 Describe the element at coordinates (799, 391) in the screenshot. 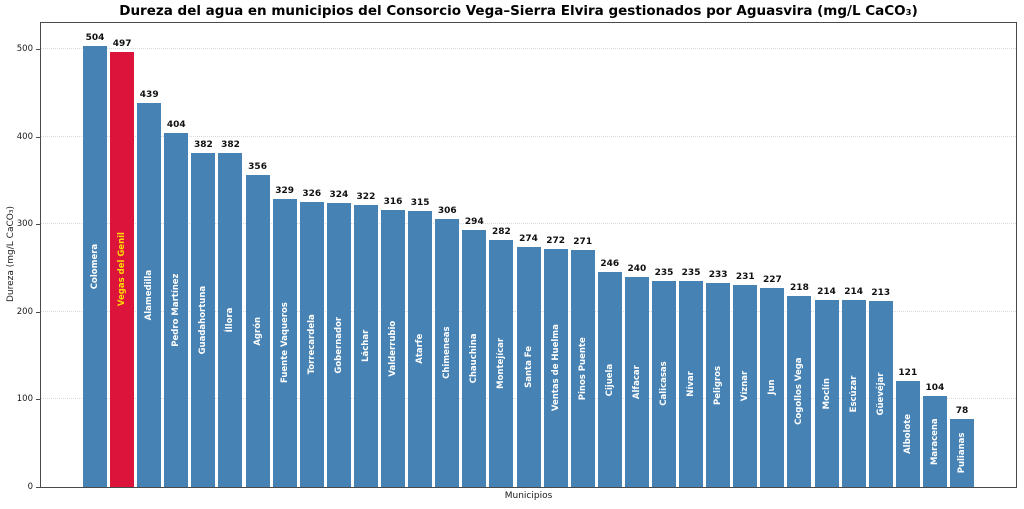

I see `bar-category-label: Cogollos Vega` at that location.